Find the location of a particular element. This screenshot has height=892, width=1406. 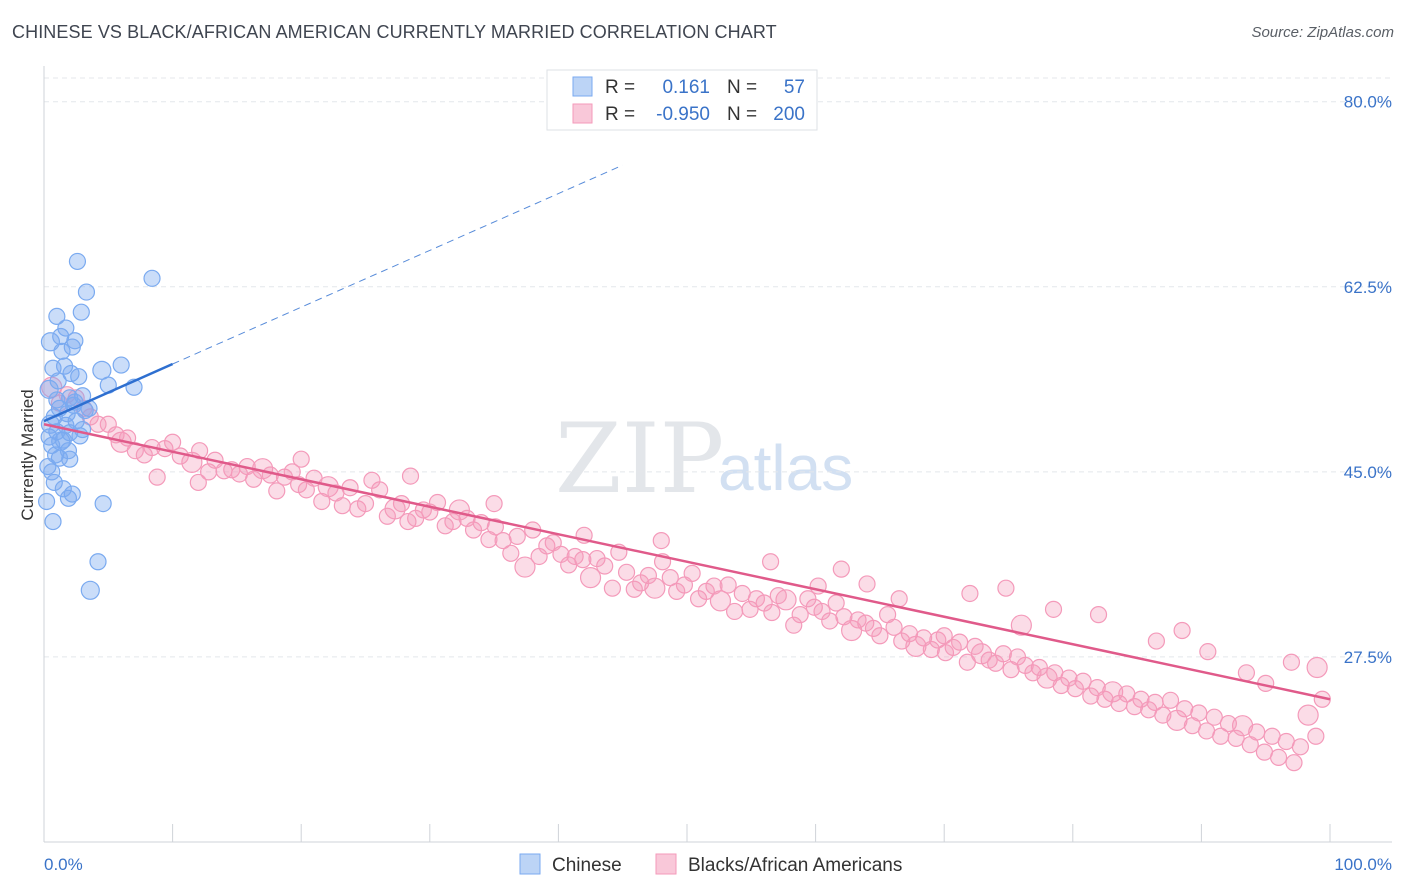

watermark-zip: ZIP is located at coordinates (639, 459).